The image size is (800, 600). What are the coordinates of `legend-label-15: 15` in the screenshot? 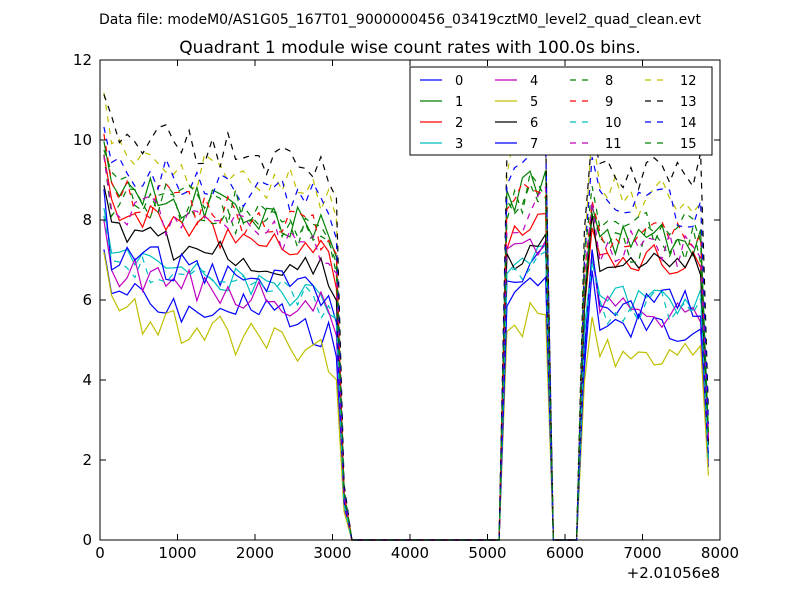 It's located at (688, 144).